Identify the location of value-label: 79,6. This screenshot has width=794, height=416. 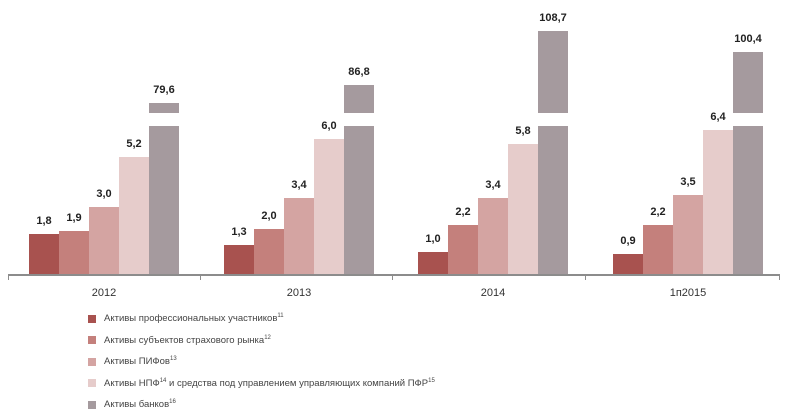
(164, 90).